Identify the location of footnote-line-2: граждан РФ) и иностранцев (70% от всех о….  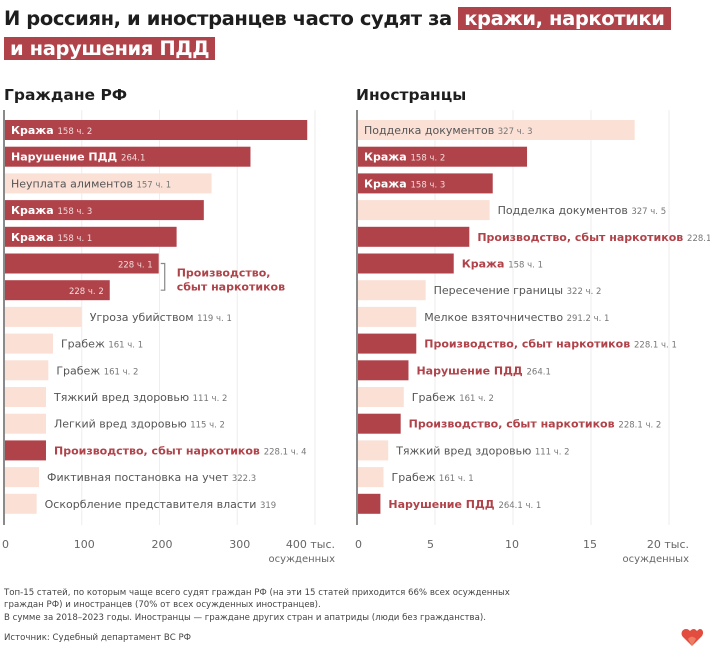
(162, 605).